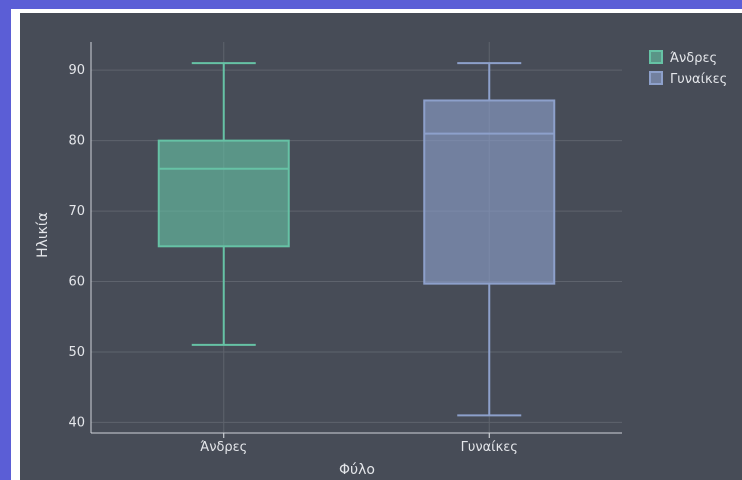 Image resolution: width=742 pixels, height=480 pixels. Describe the element at coordinates (76, 422) in the screenshot. I see `y-tick-label: 40` at that location.